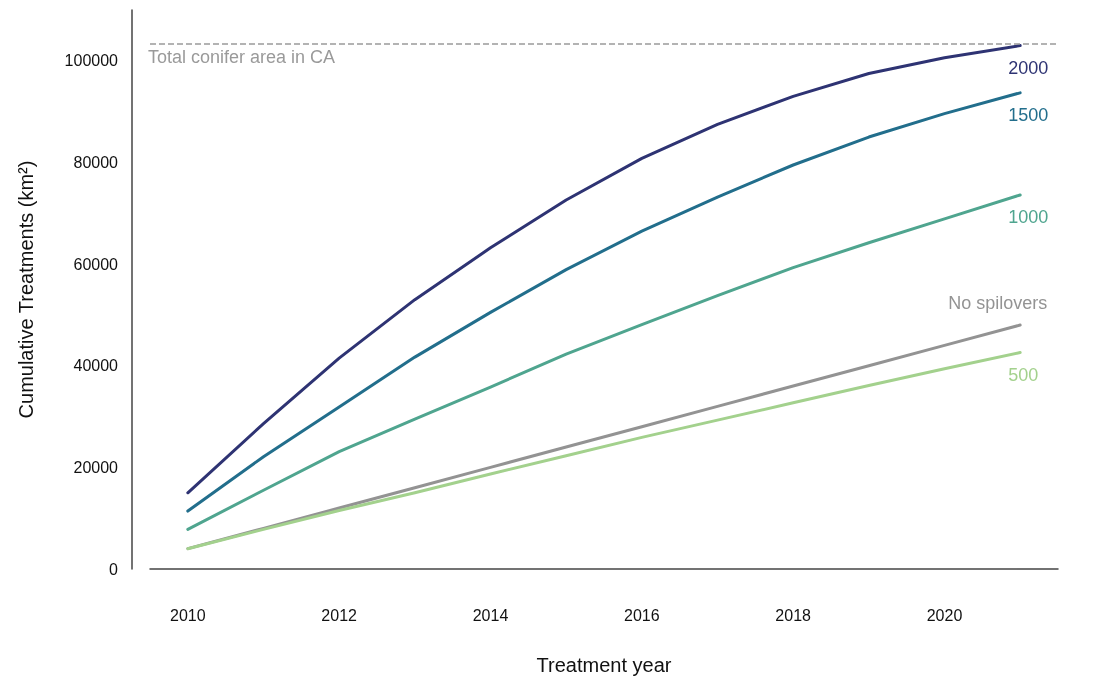  I want to click on y-tick-label: 20000, so click(96, 467).